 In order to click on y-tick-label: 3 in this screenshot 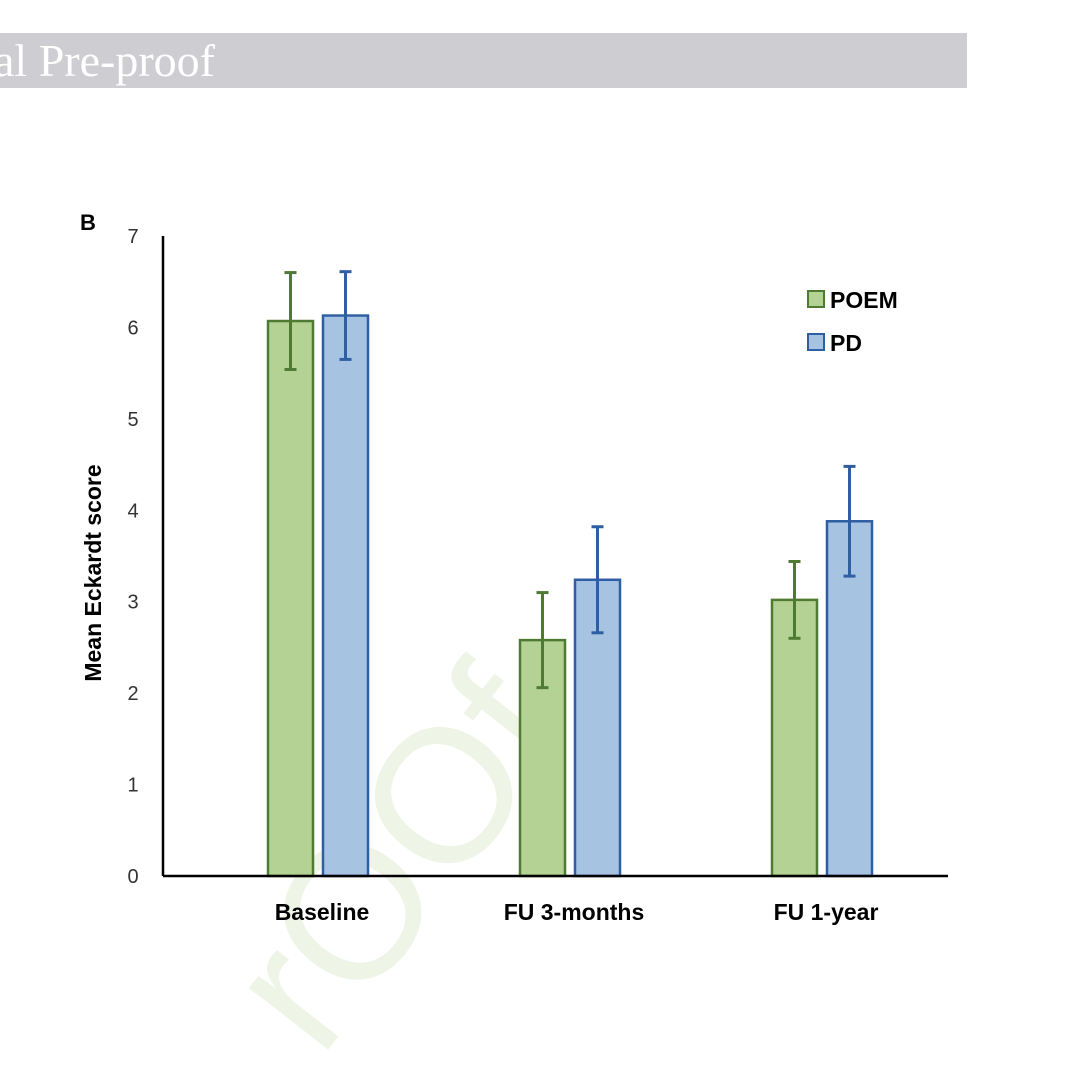, I will do `click(132, 603)`.